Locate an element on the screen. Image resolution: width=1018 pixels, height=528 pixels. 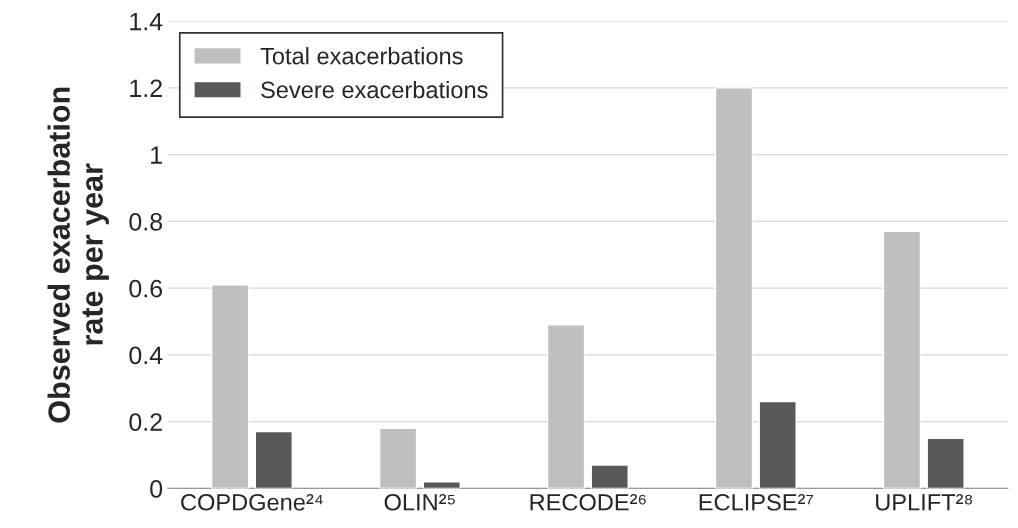
x-tick-label: OLIN²⁵ is located at coordinates (419, 502).